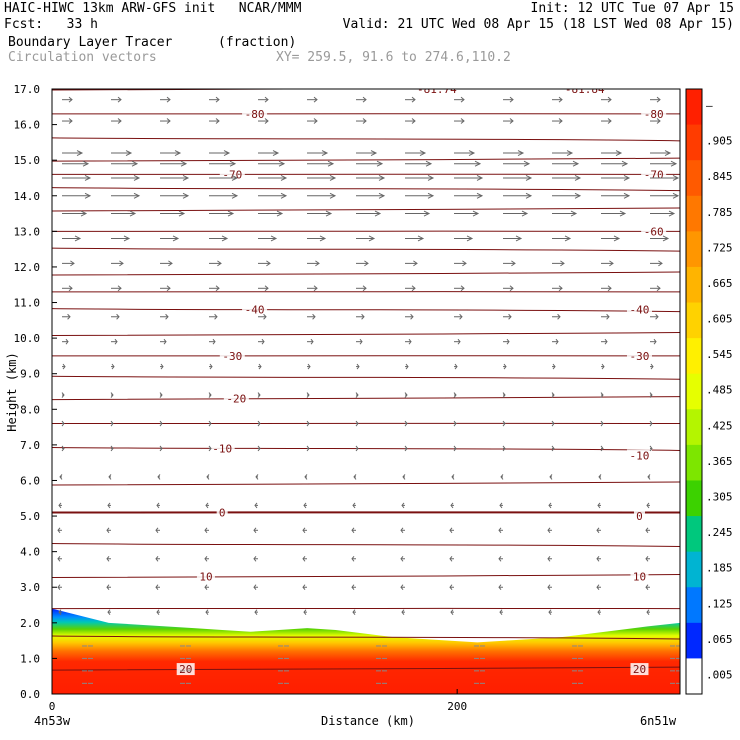  What do you see at coordinates (719, 176) in the screenshot?
I see `colorbar-label: .845` at bounding box center [719, 176].